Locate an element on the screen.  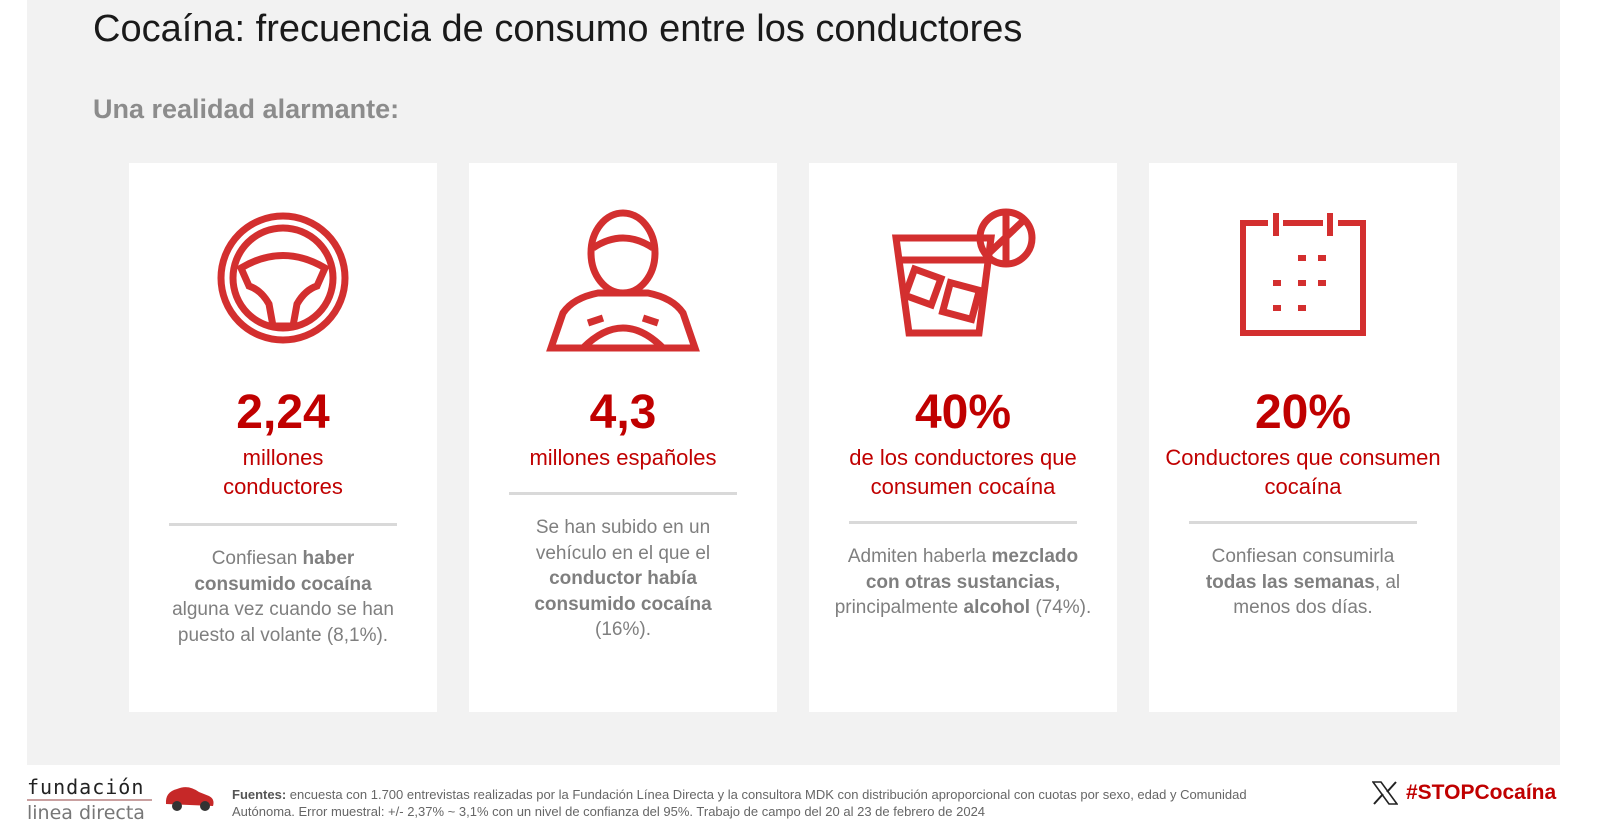
stat-number: 20% is located at coordinates (1303, 412).